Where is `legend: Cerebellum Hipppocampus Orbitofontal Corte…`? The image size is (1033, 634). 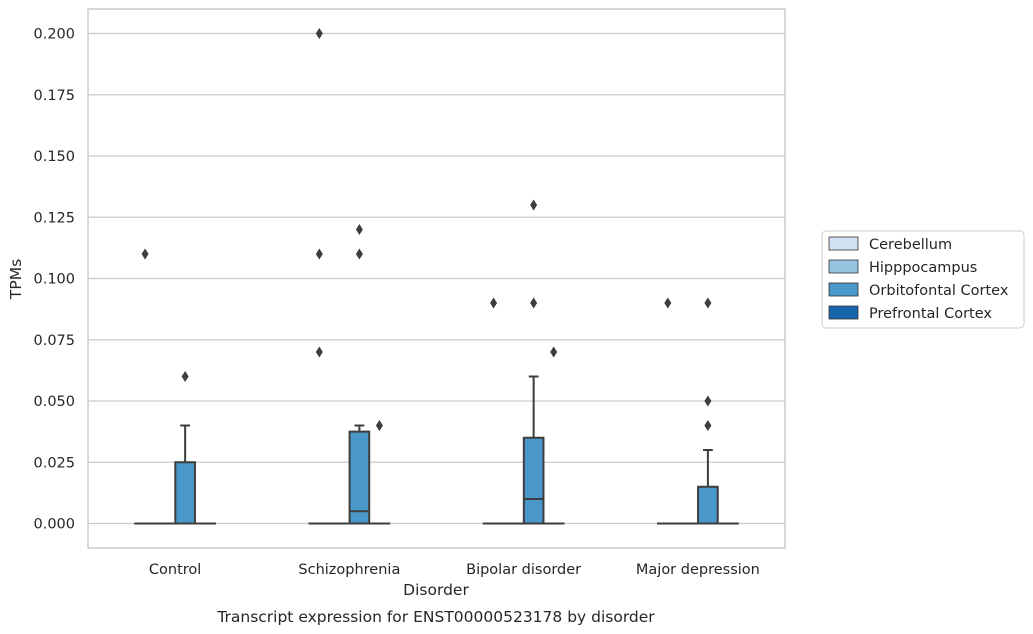
legend: Cerebellum Hipppocampus Orbitofontal Corte… is located at coordinates (923, 279).